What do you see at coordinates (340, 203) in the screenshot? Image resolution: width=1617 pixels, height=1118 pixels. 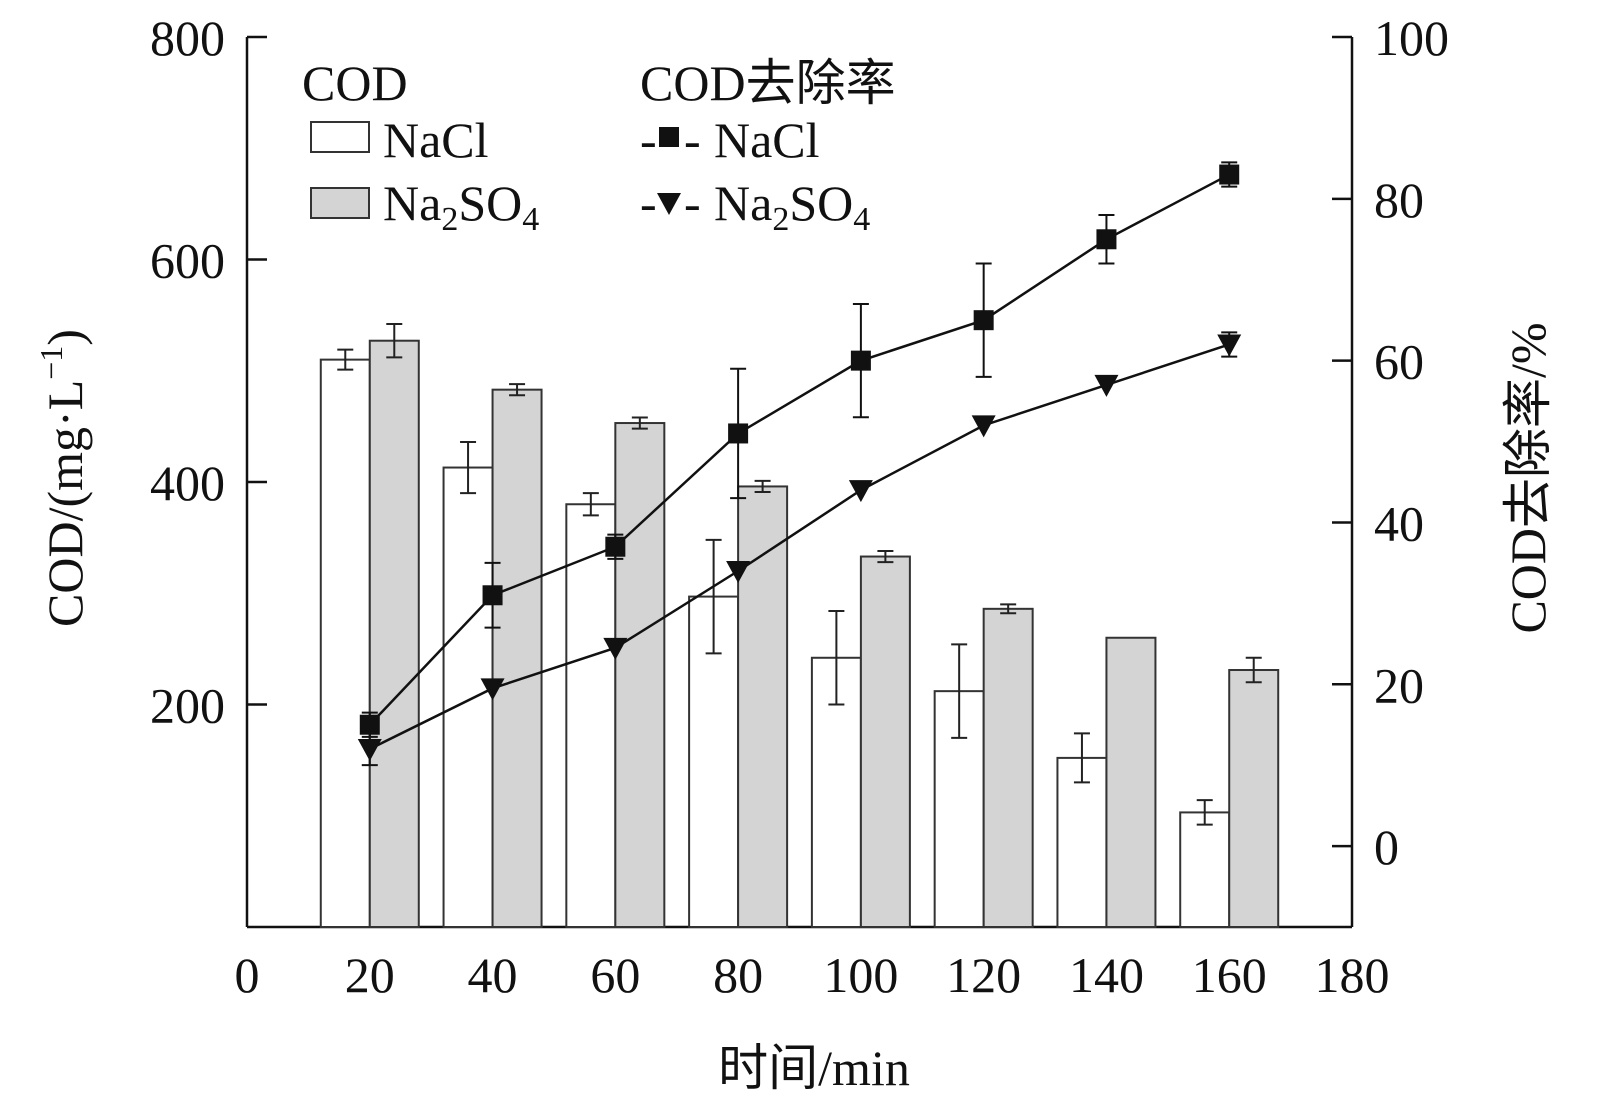 I see `legend-swatch-na2so4-bar` at bounding box center [340, 203].